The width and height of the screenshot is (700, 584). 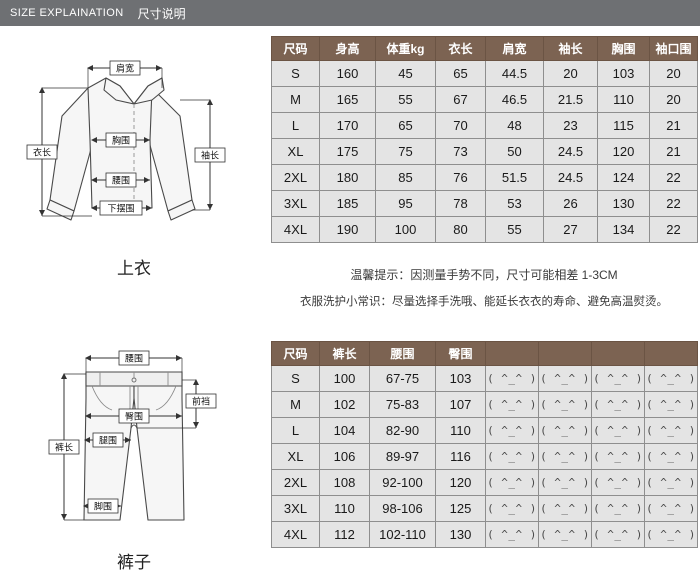 I want to click on cell-value: 170, so click(x=347, y=125).